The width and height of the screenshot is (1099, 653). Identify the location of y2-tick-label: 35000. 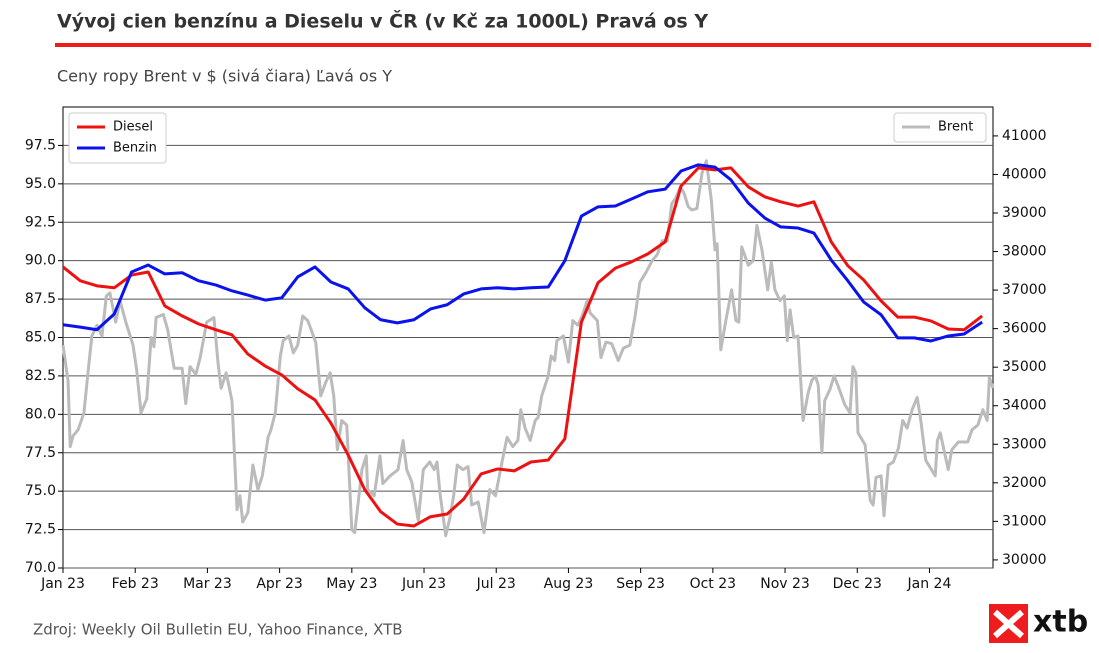
(1024, 367).